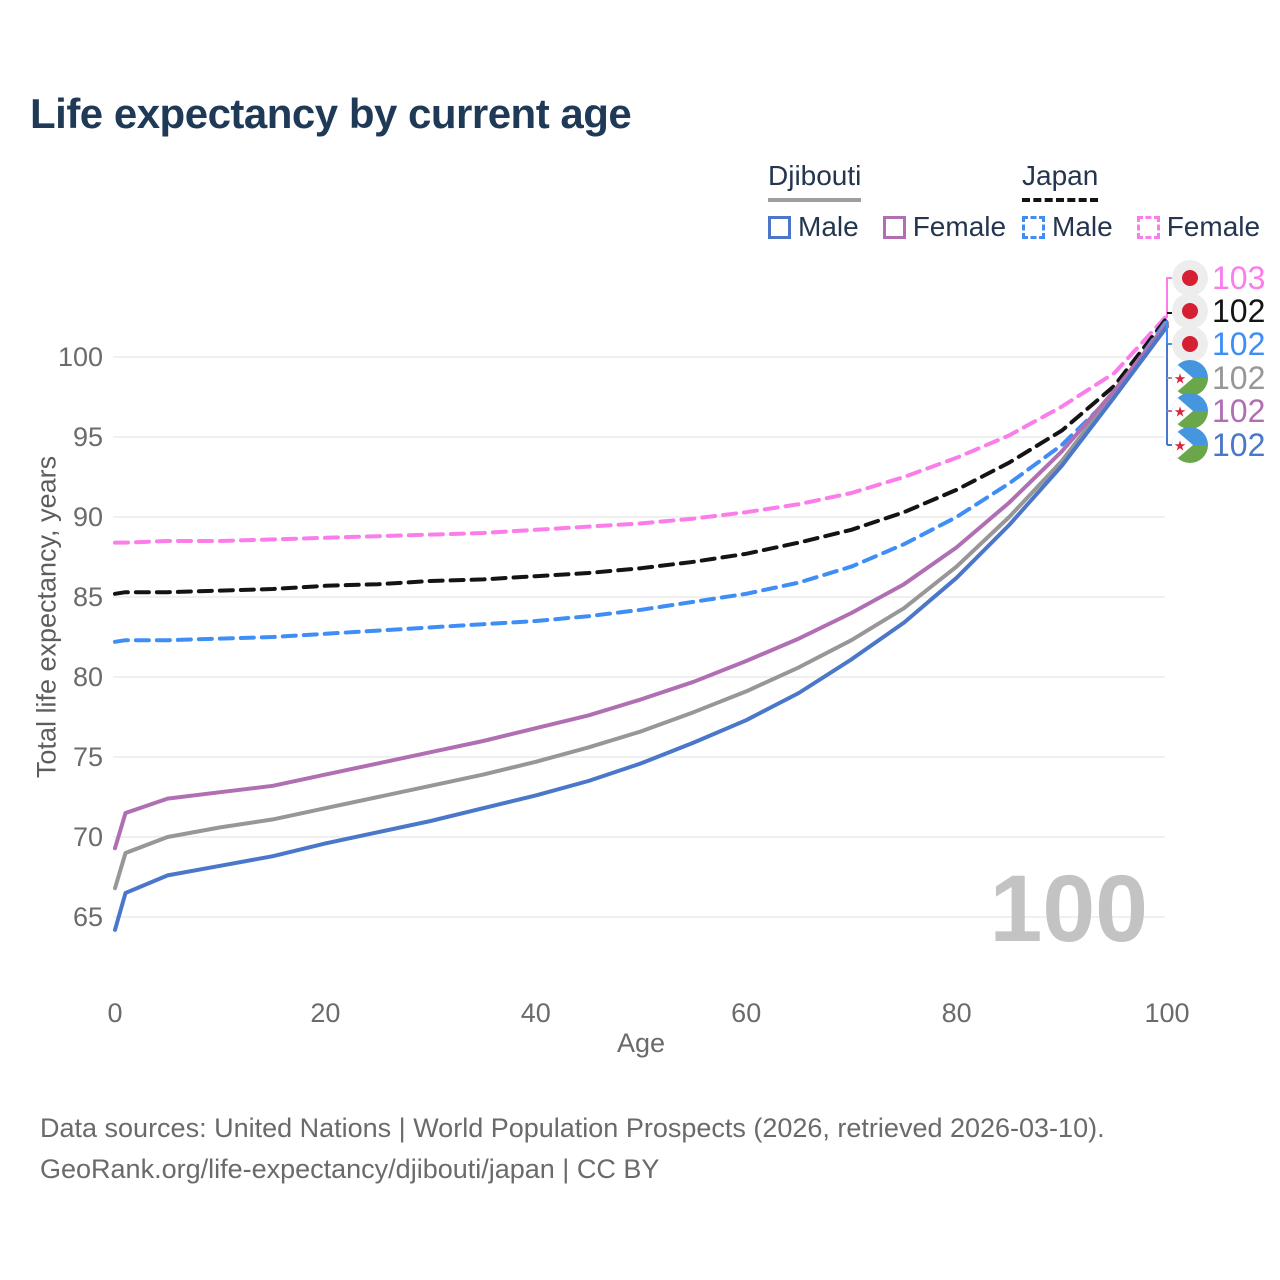 Image resolution: width=1280 pixels, height=1280 pixels. Describe the element at coordinates (1141, 201) in the screenshot. I see `legend-group-japan: Japan Male Female` at that location.